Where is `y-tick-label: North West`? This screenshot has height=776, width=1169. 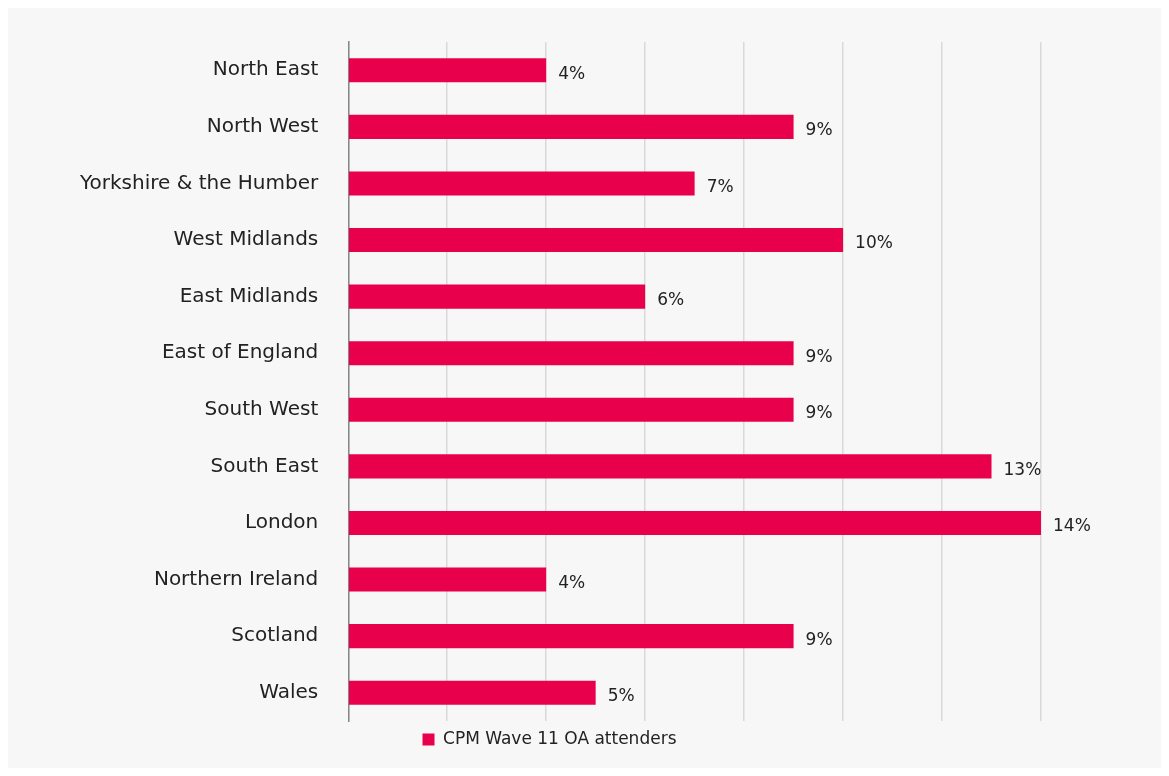 y-tick-label: North West is located at coordinates (262, 125).